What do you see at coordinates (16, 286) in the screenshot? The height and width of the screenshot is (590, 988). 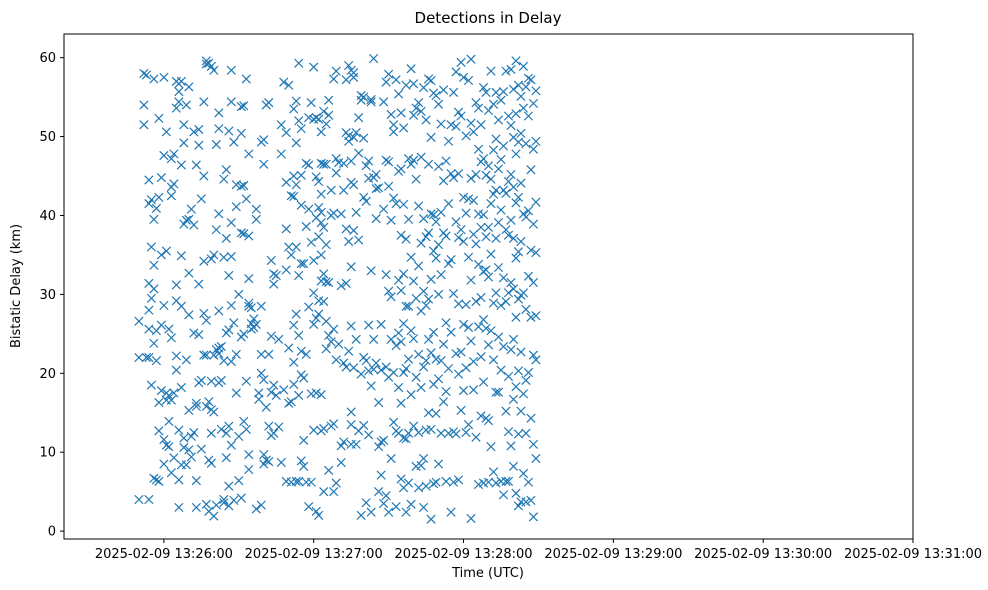 I see `y-axis-label: Bistatic Delay (km)` at bounding box center [16, 286].